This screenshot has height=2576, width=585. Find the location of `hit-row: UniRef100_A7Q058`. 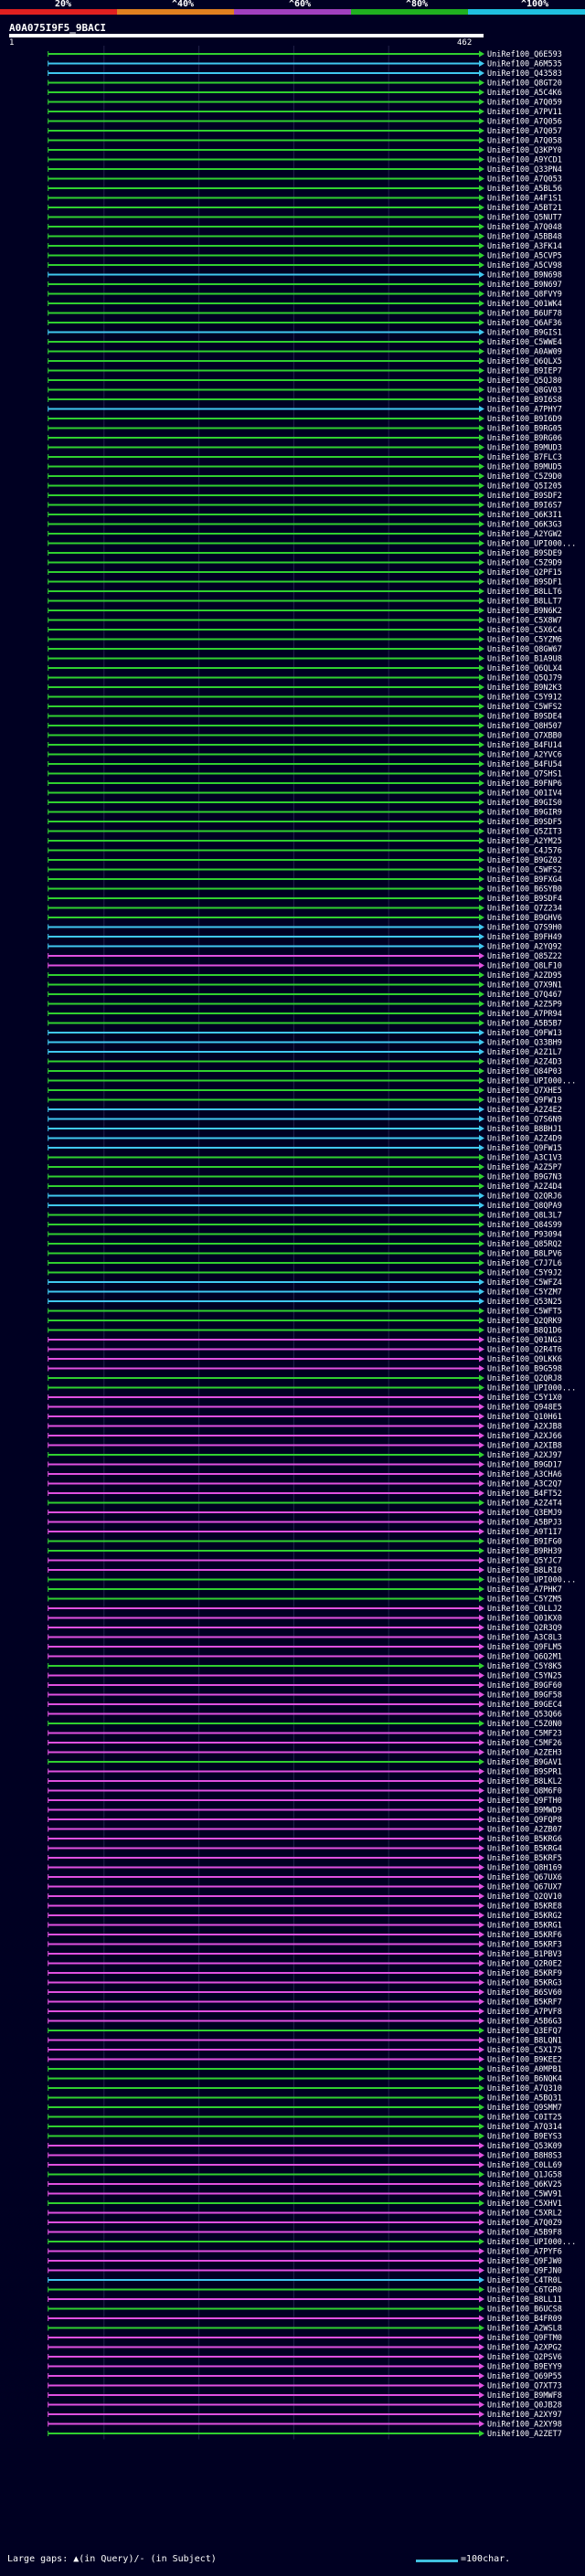

hit-row: UniRef100_A7Q058 is located at coordinates (305, 141).